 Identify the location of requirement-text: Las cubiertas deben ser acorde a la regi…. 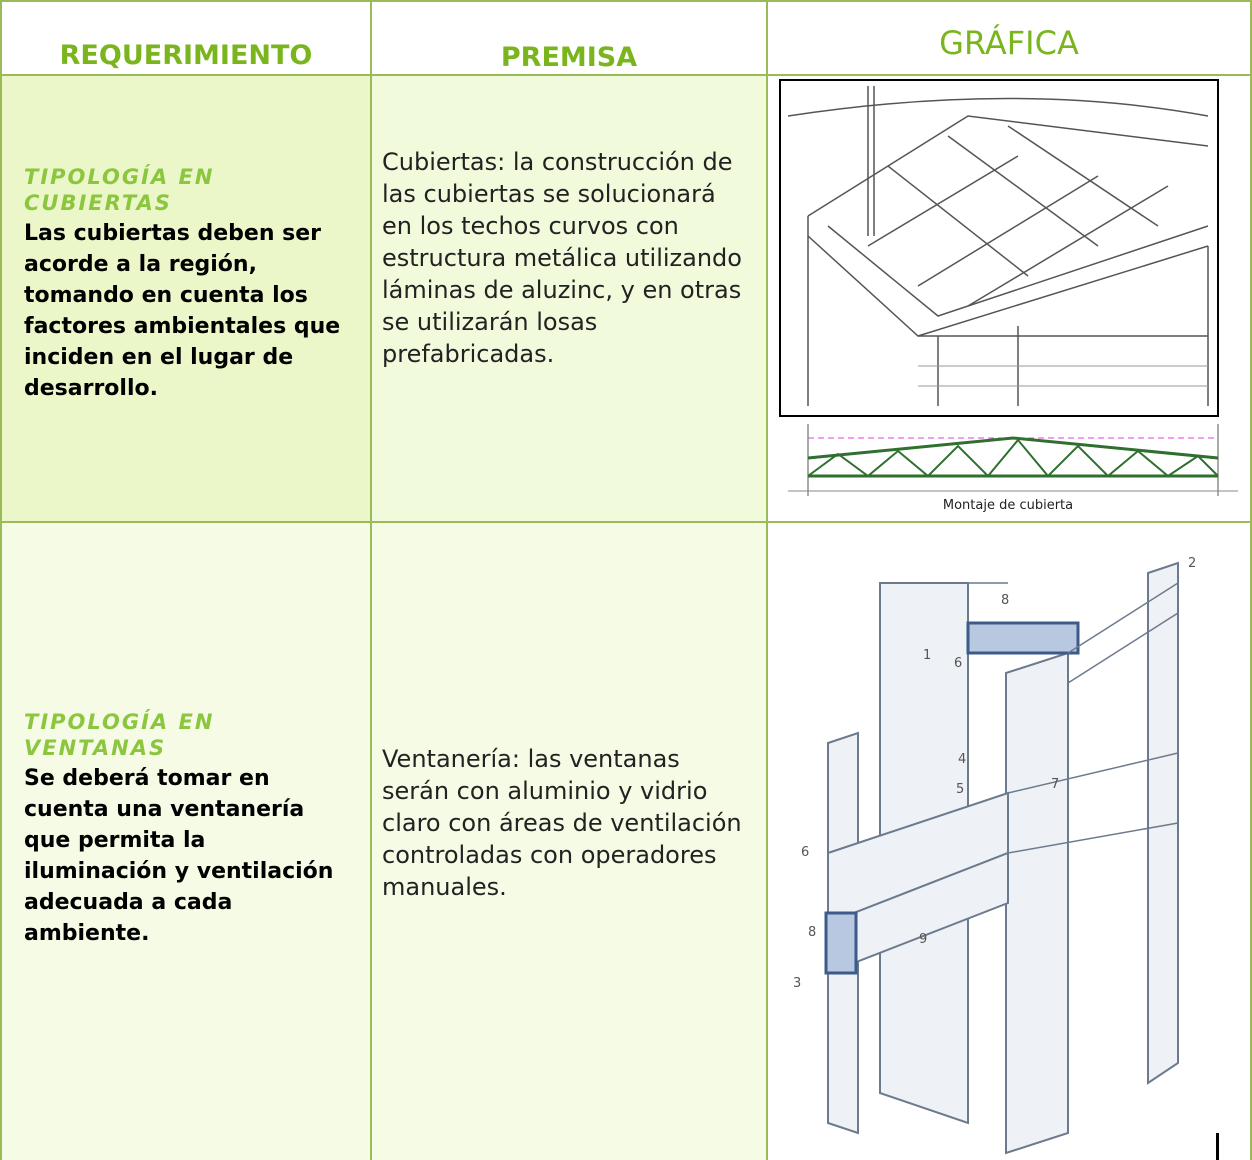
(182, 311).